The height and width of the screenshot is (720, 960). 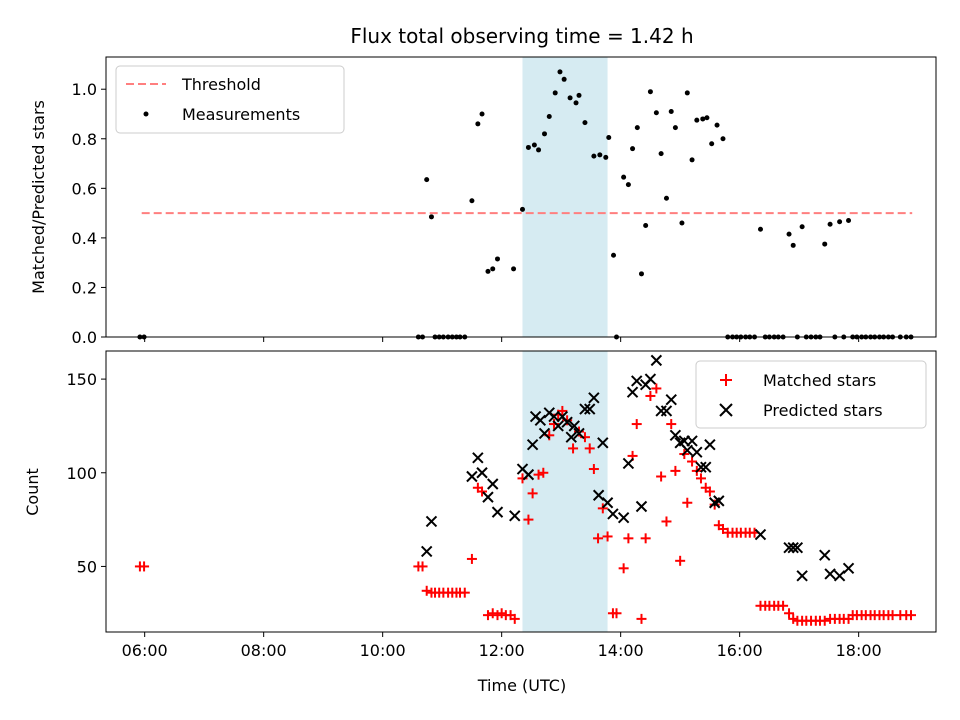 I want to click on legend-predicted-label: Predicted stars, so click(x=823, y=410).